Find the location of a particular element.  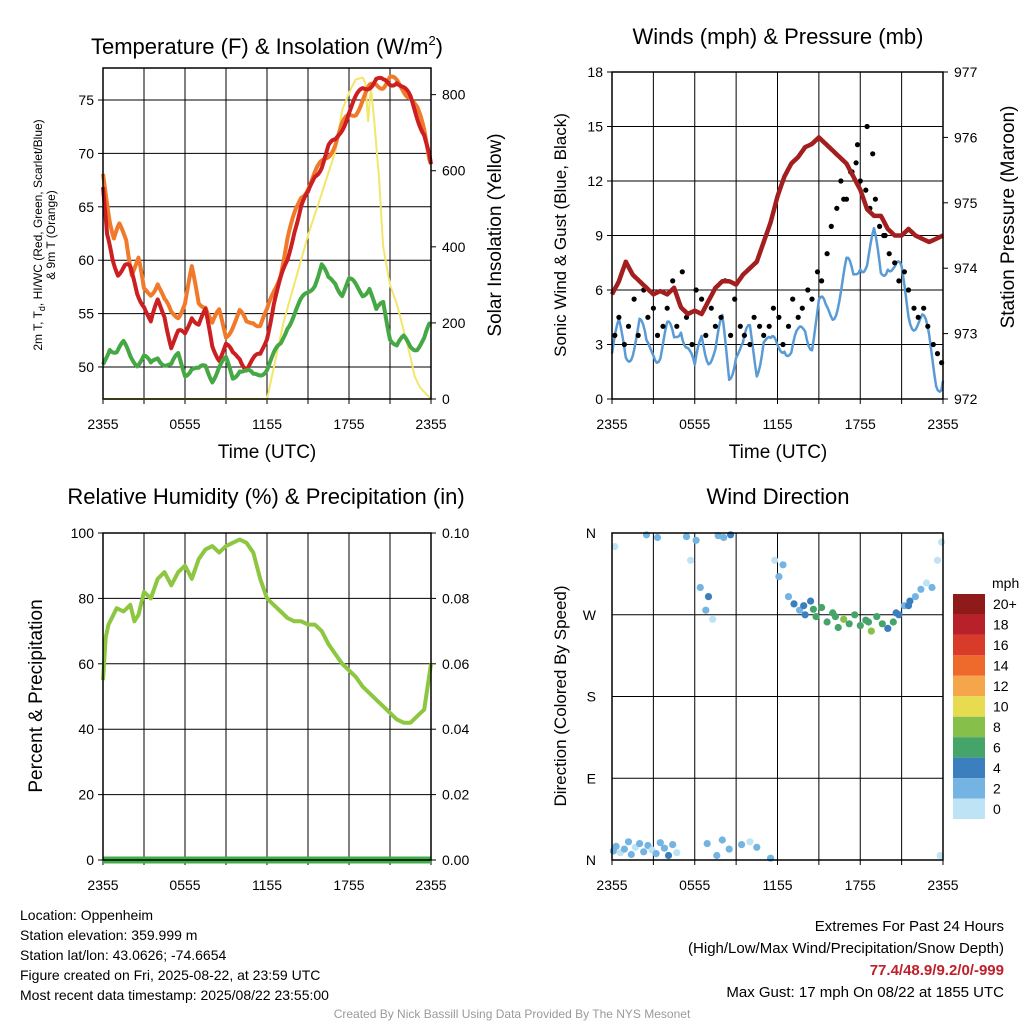

colorbar: 20+ 18 16 14 12 10 8 6 4 2 0 is located at coordinates (985, 706).